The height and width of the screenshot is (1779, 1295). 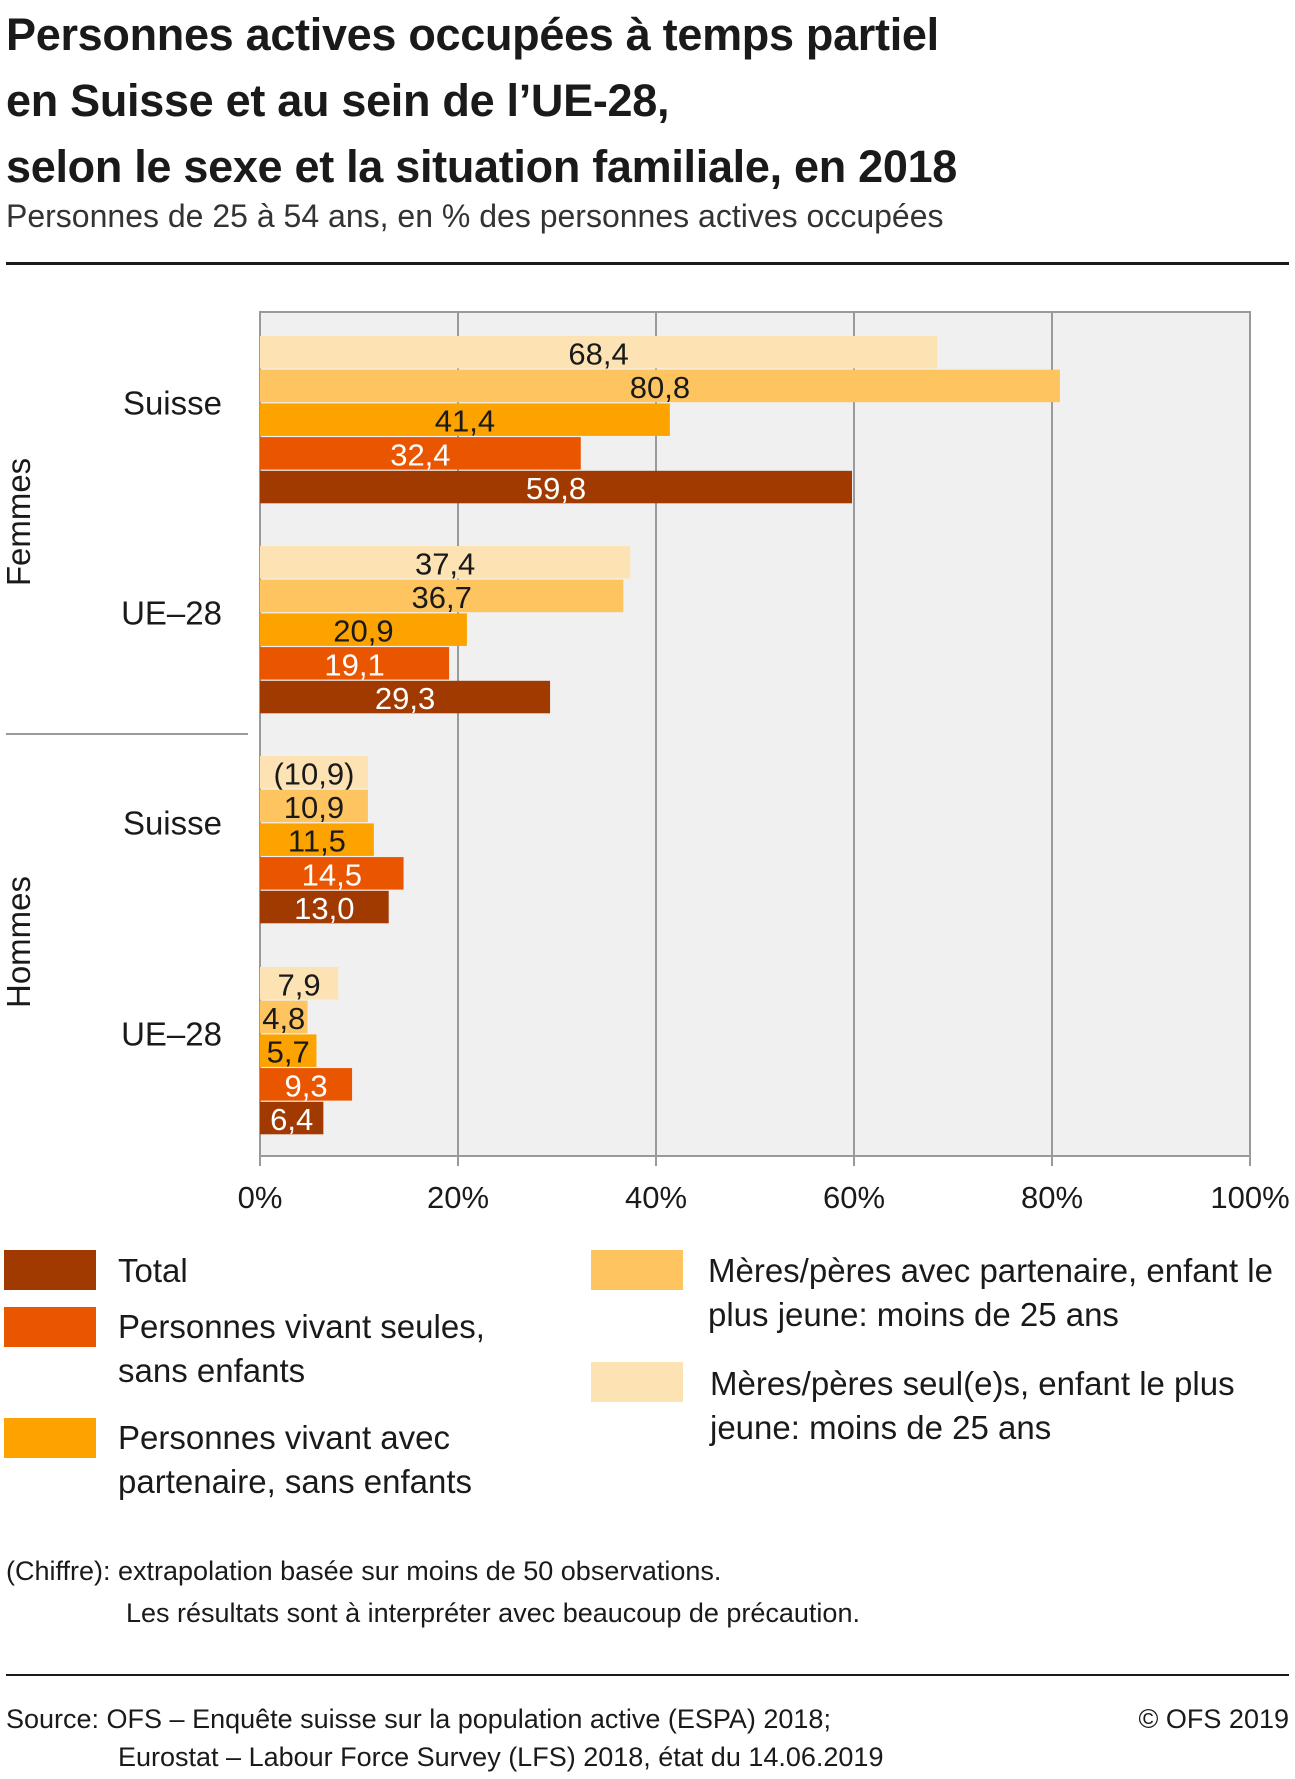 I want to click on legend-swatch-single, so click(x=50, y=1327).